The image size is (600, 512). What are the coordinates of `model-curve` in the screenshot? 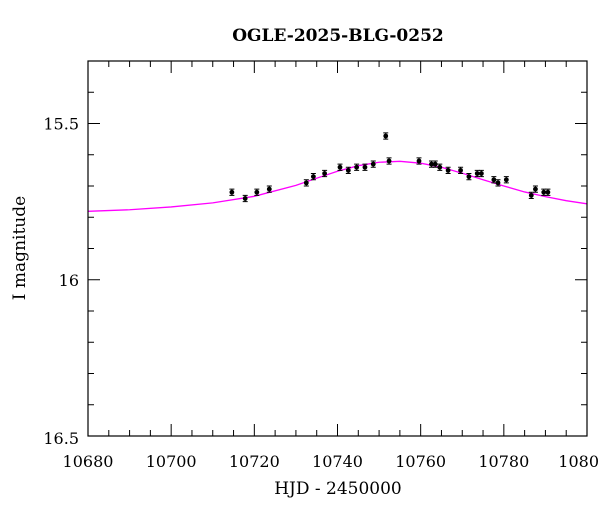 It's located at (337, 186).